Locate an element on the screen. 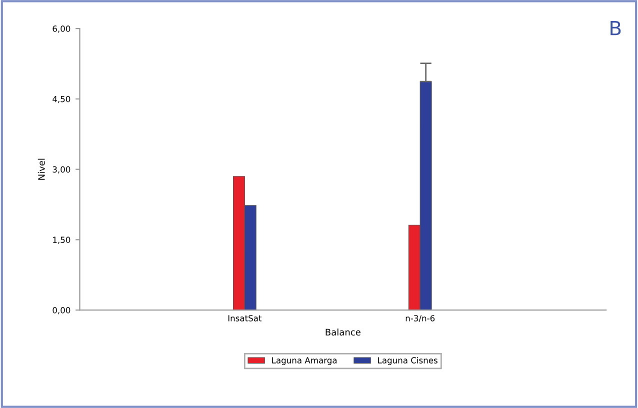  x-tick-label: InsatSat is located at coordinates (245, 318).